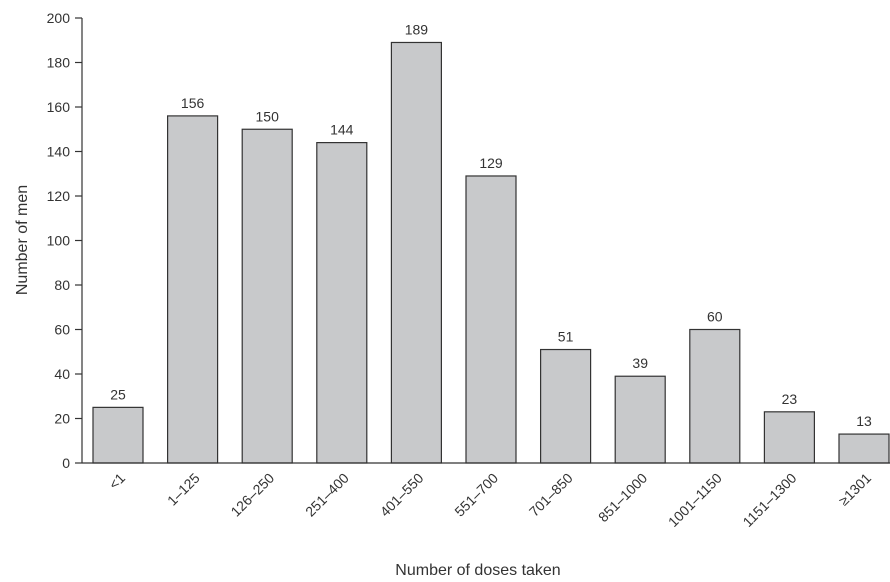  What do you see at coordinates (59, 107) in the screenshot?
I see `y-tick-label: 160` at bounding box center [59, 107].